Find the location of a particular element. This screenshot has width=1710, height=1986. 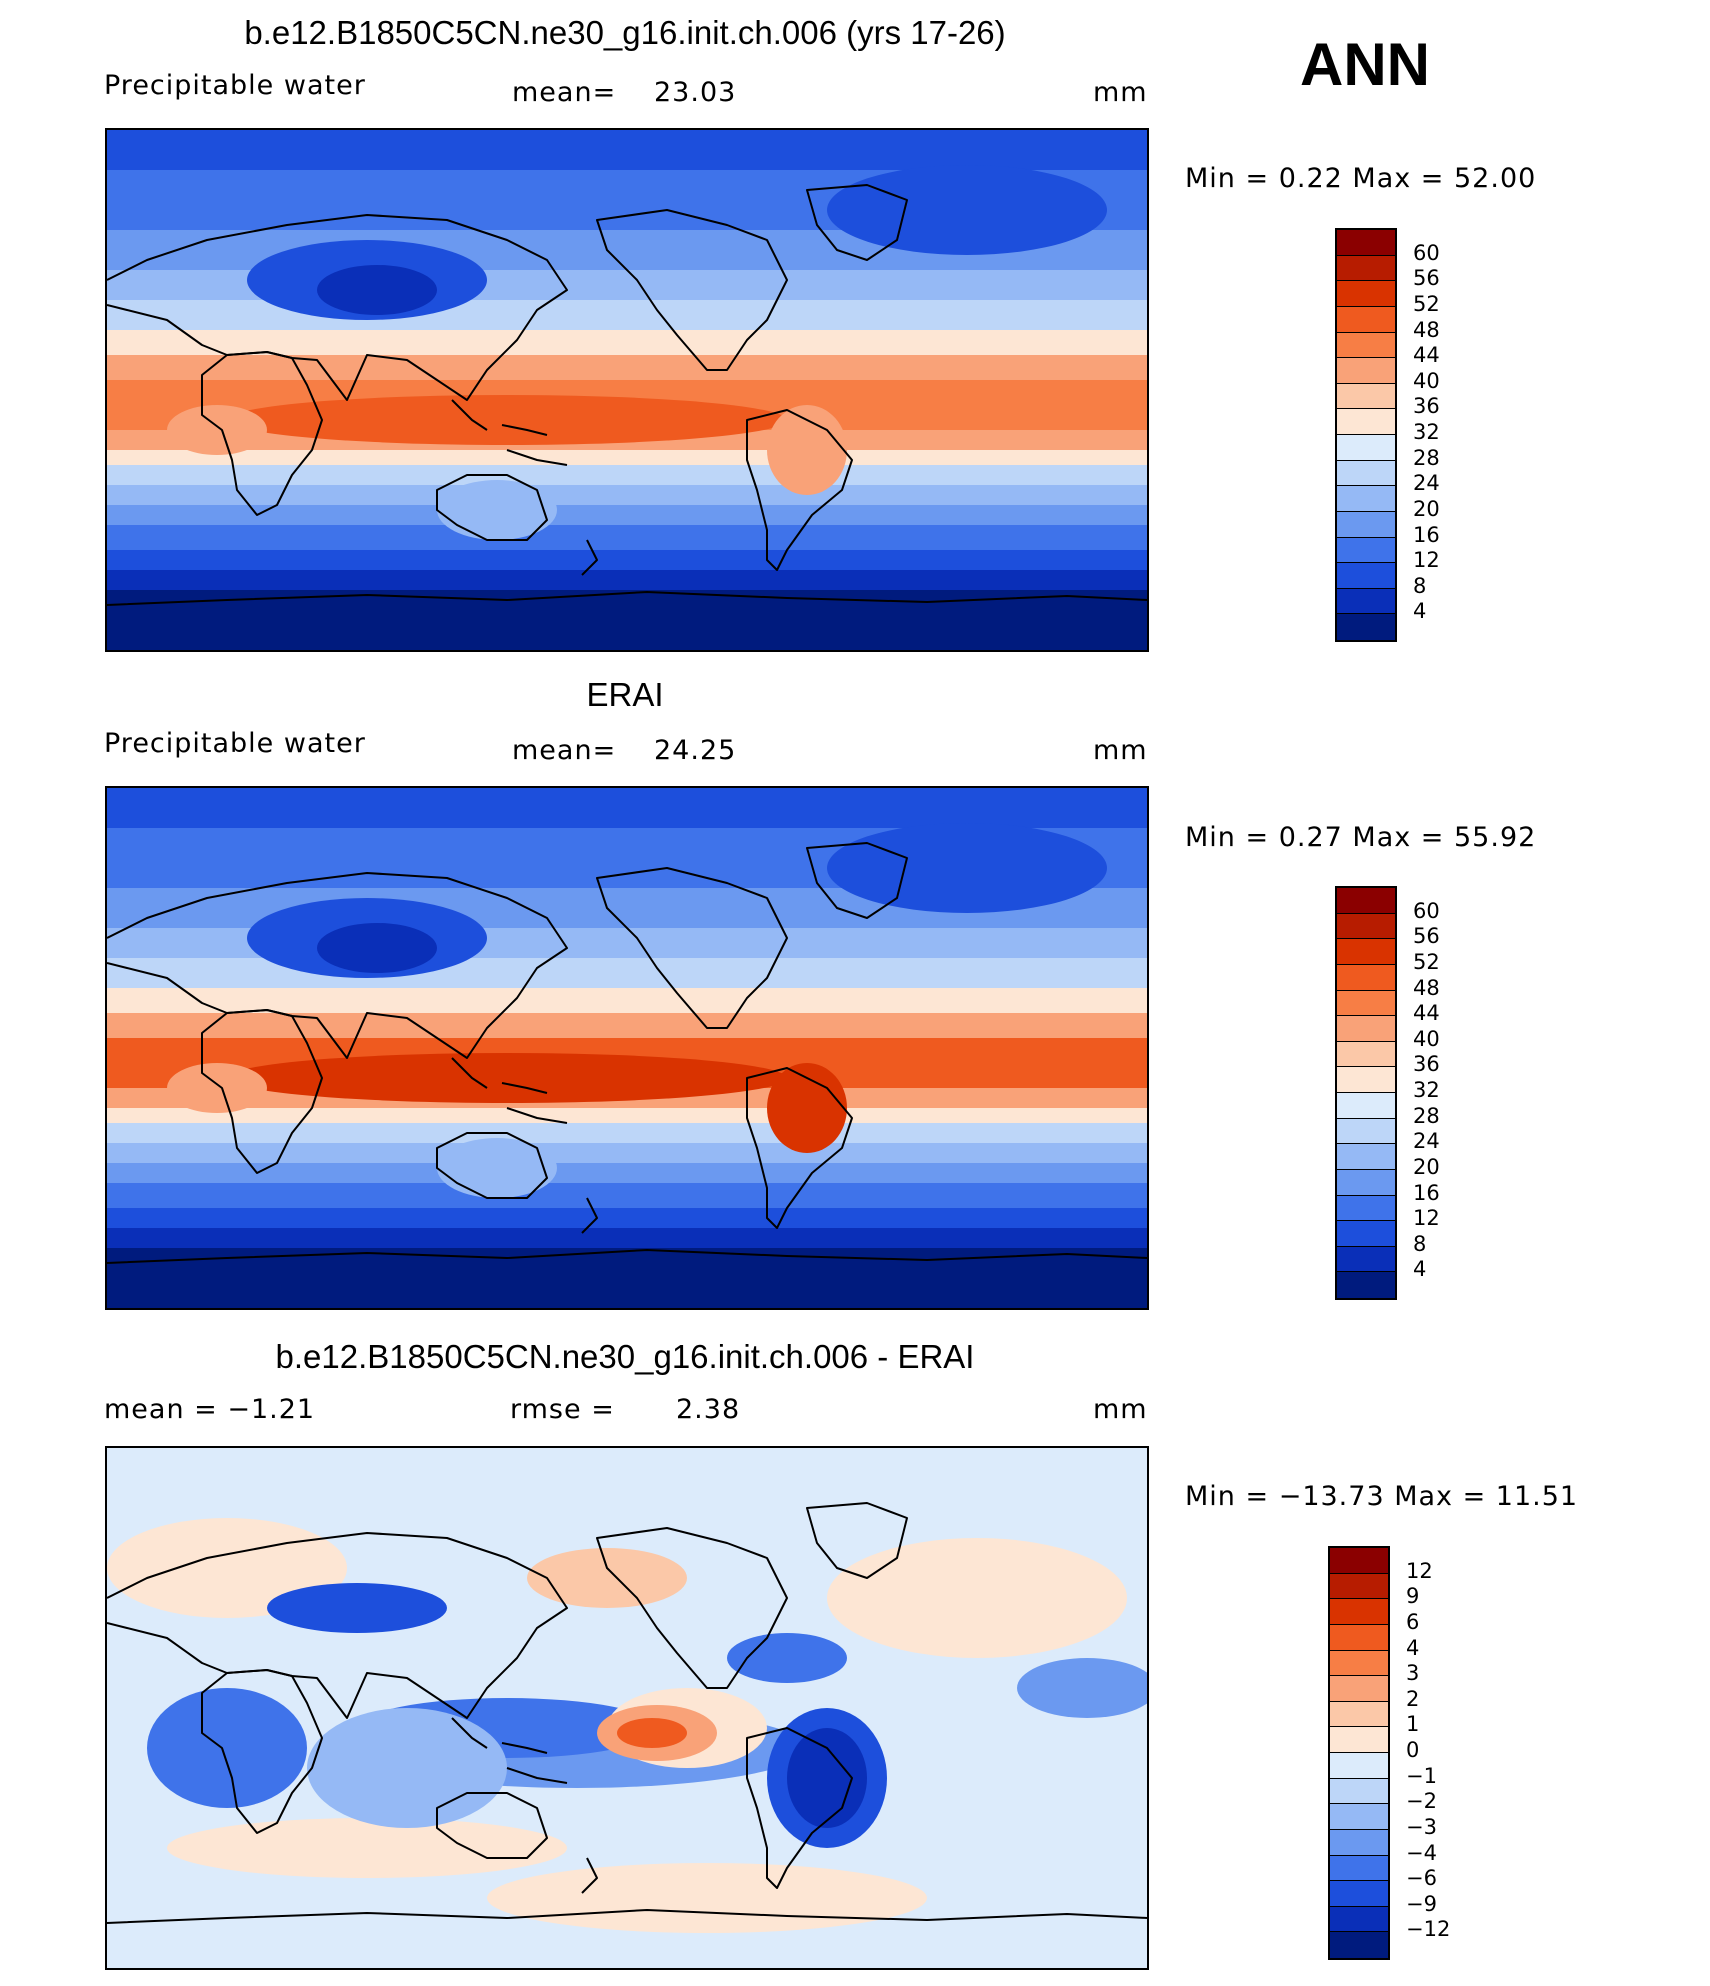

season-label: ANN is located at coordinates (1365, 64).